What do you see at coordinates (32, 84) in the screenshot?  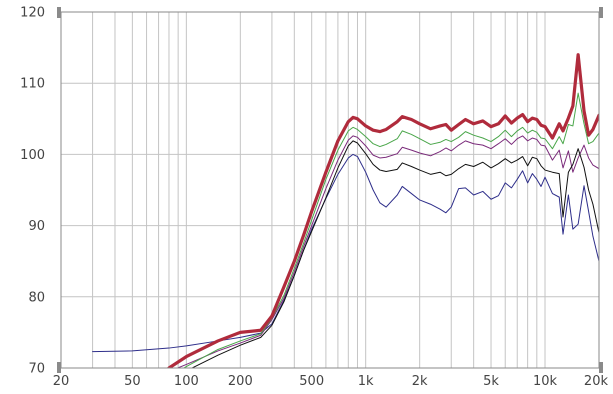 I see `y-tick-label: 110` at bounding box center [32, 84].